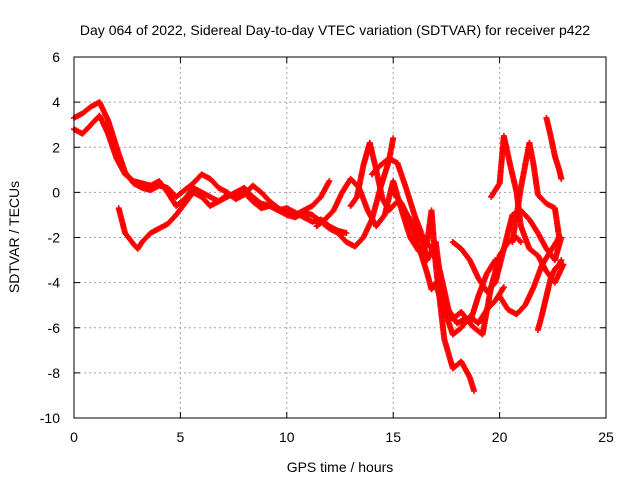  What do you see at coordinates (393, 437) in the screenshot?
I see `x-tick-label: 15` at bounding box center [393, 437].